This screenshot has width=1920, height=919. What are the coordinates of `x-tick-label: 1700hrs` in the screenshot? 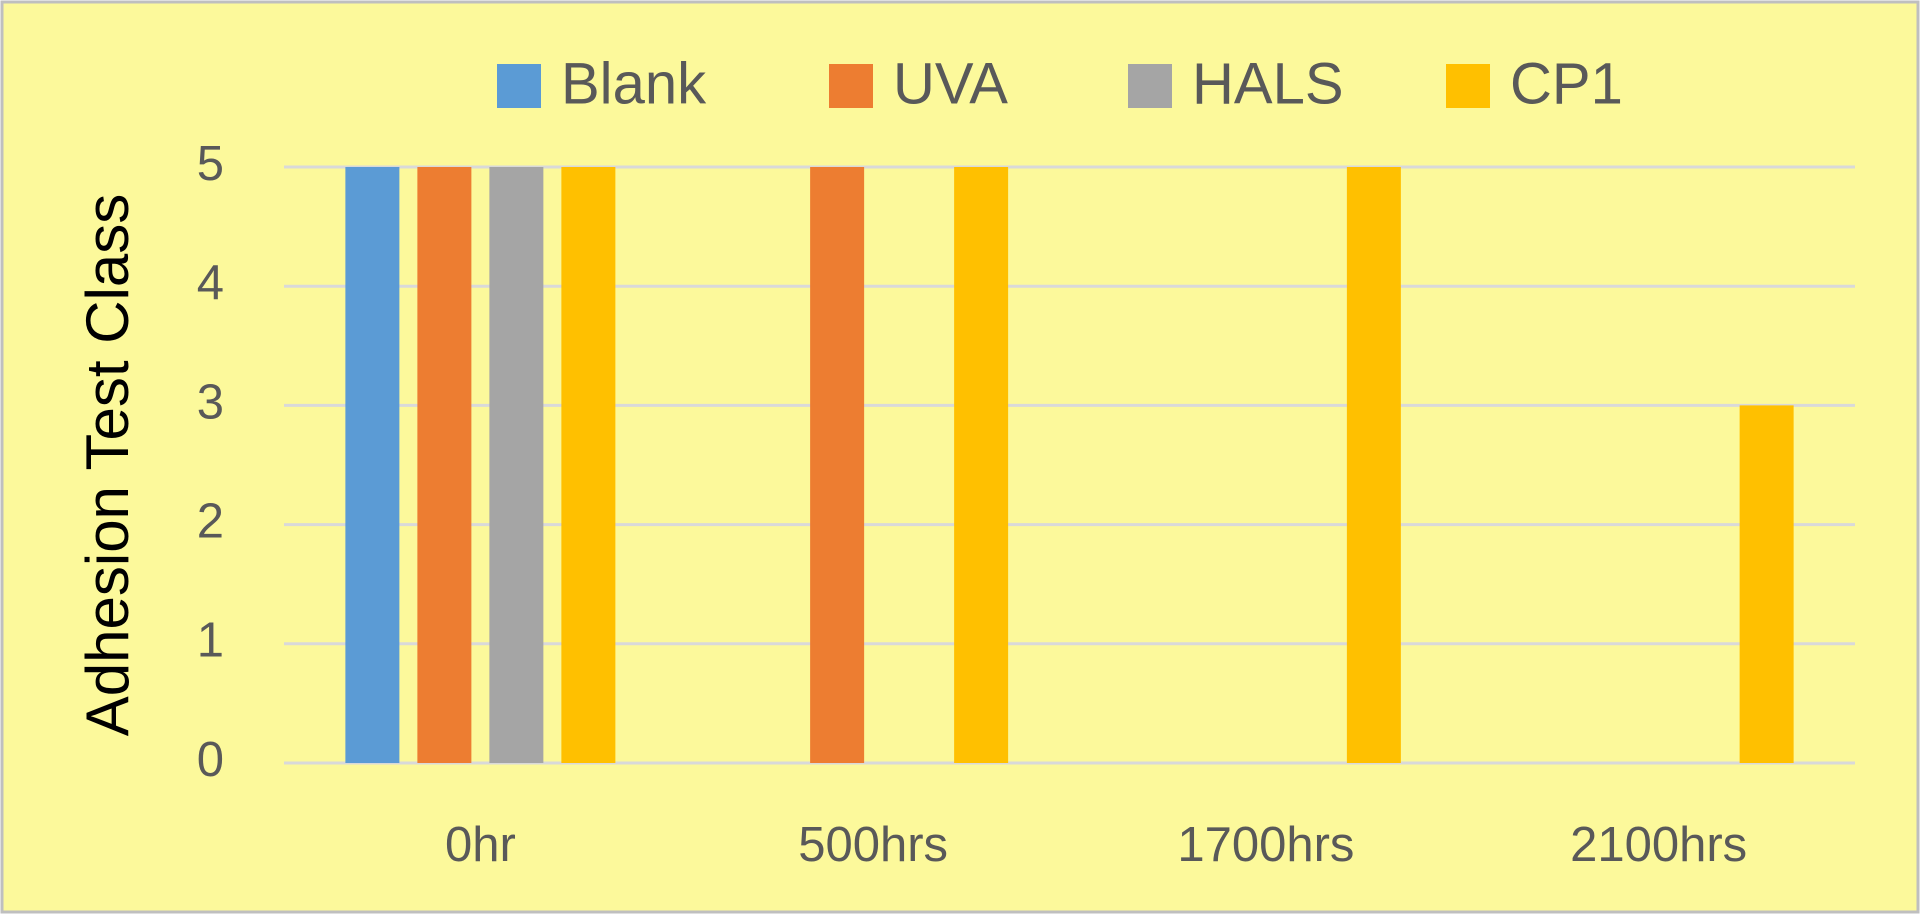 It's located at (1265, 845).